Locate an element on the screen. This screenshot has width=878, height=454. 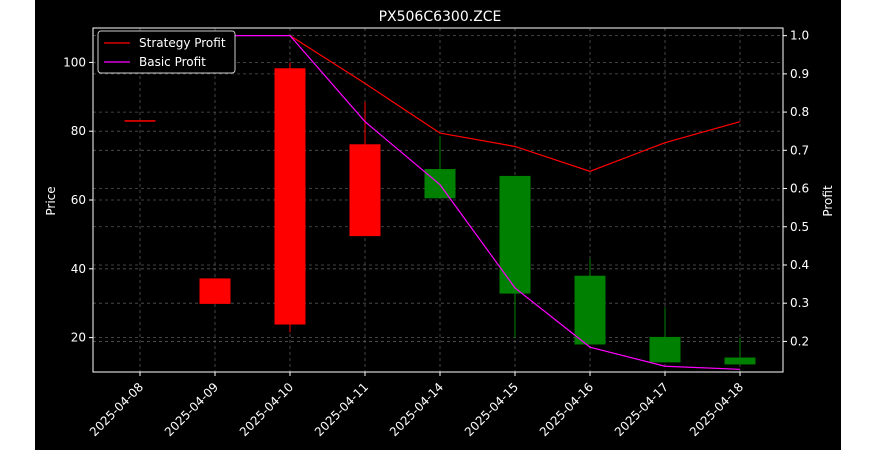
y-tick-label-right: 0.2 is located at coordinates (799, 341).